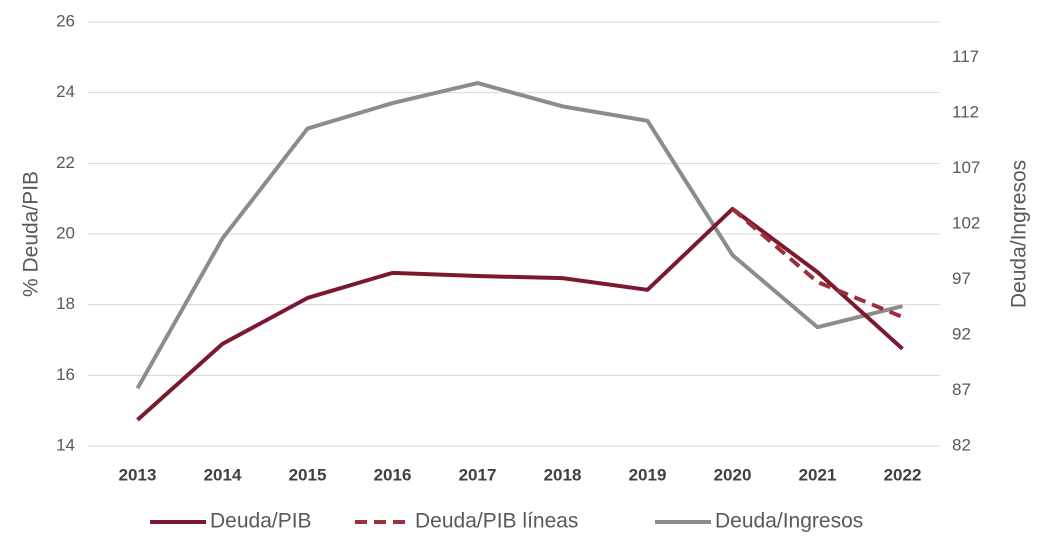  Describe the element at coordinates (961, 444) in the screenshot. I see `y2-tick-label: 82` at that location.